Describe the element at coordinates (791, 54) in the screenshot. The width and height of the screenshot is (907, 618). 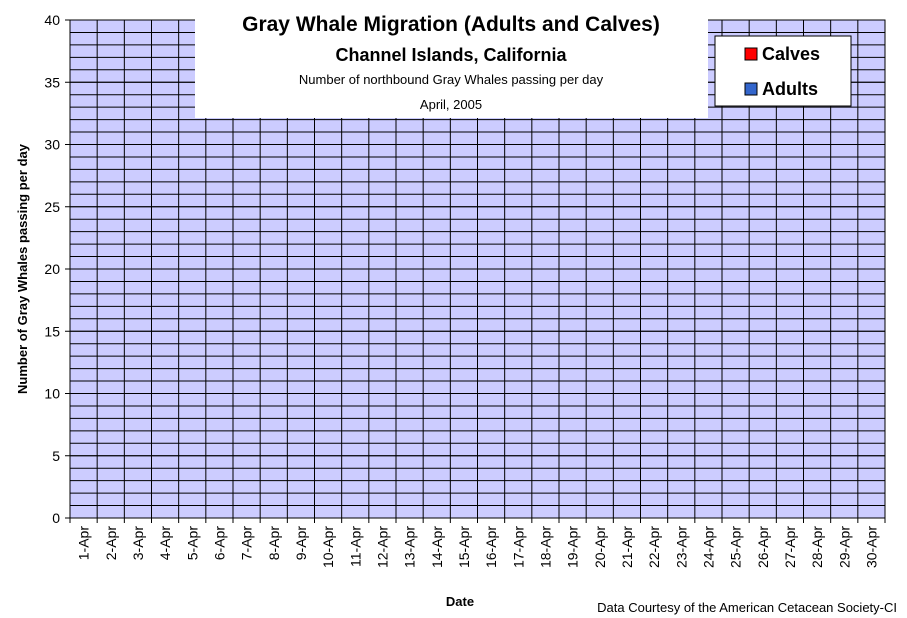
I see `legend-label: Calves` at that location.